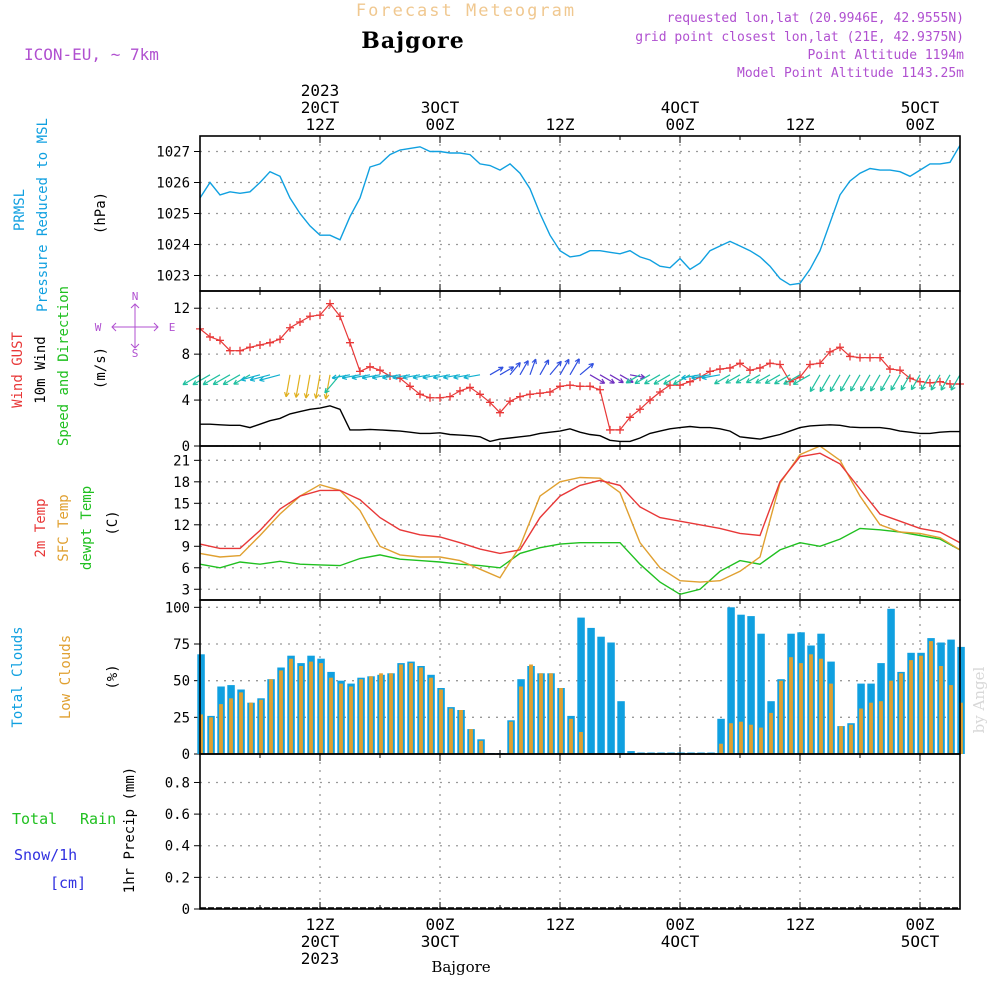  Describe the element at coordinates (186, 590) in the screenshot. I see `temperature-y-tick-label: 3` at that location.